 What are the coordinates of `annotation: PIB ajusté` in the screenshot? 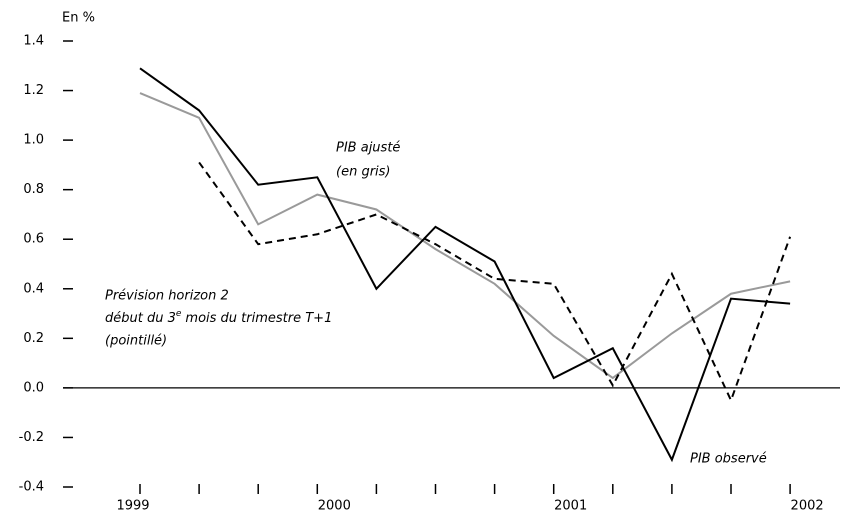 It's located at (368, 148).